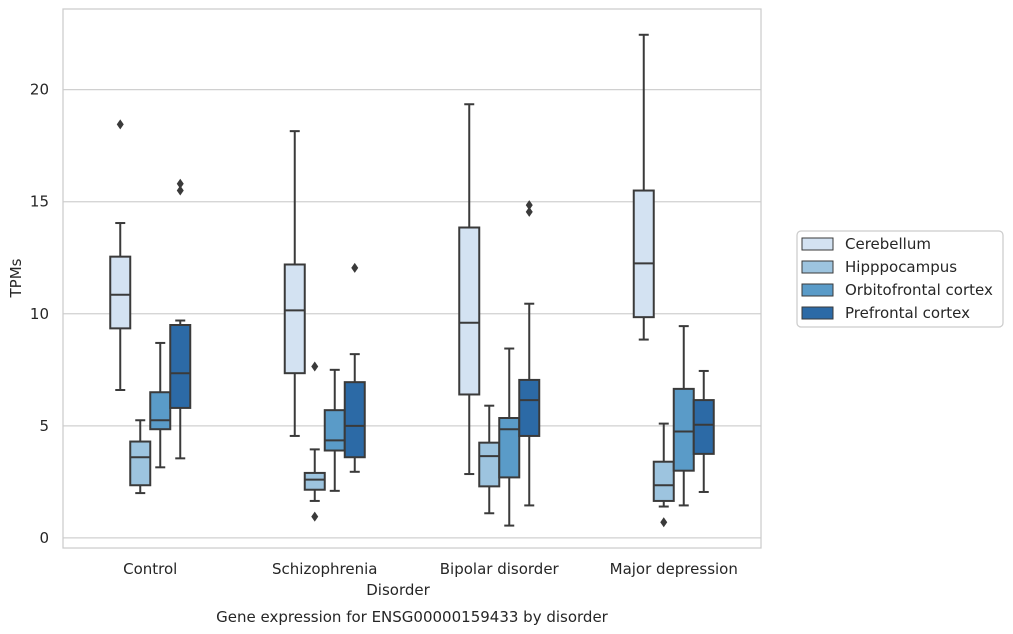 The image size is (1013, 634). I want to click on box-major-depression-orbitofrontal-cortex, so click(683, 416).